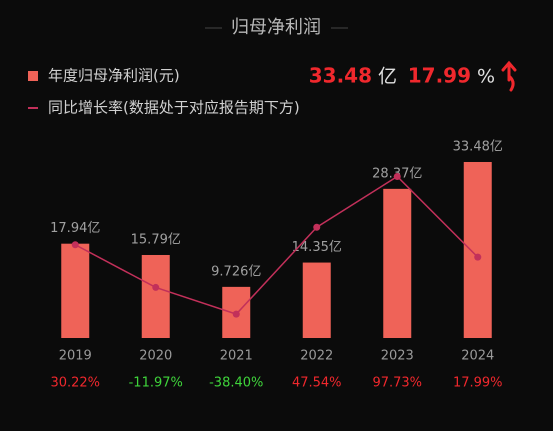  Describe the element at coordinates (478, 383) in the screenshot. I see `growth-label: 17.99%` at that location.